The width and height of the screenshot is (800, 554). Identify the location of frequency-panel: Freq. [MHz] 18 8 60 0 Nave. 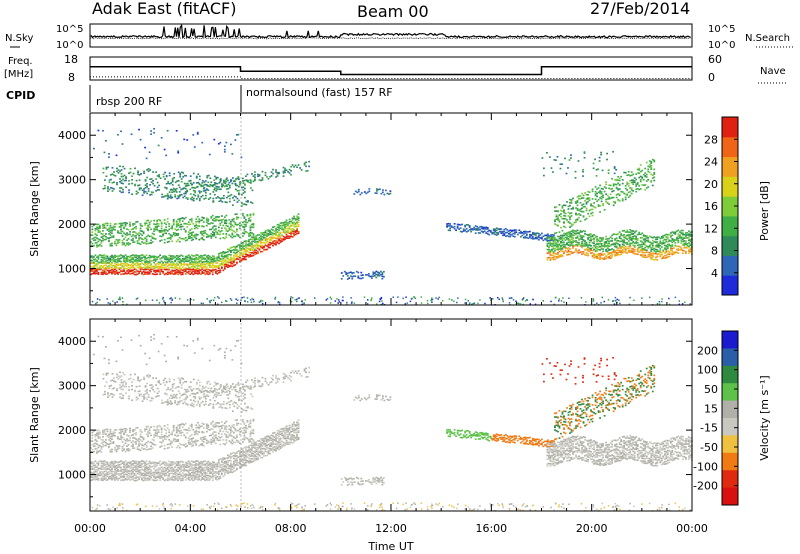
(396, 68).